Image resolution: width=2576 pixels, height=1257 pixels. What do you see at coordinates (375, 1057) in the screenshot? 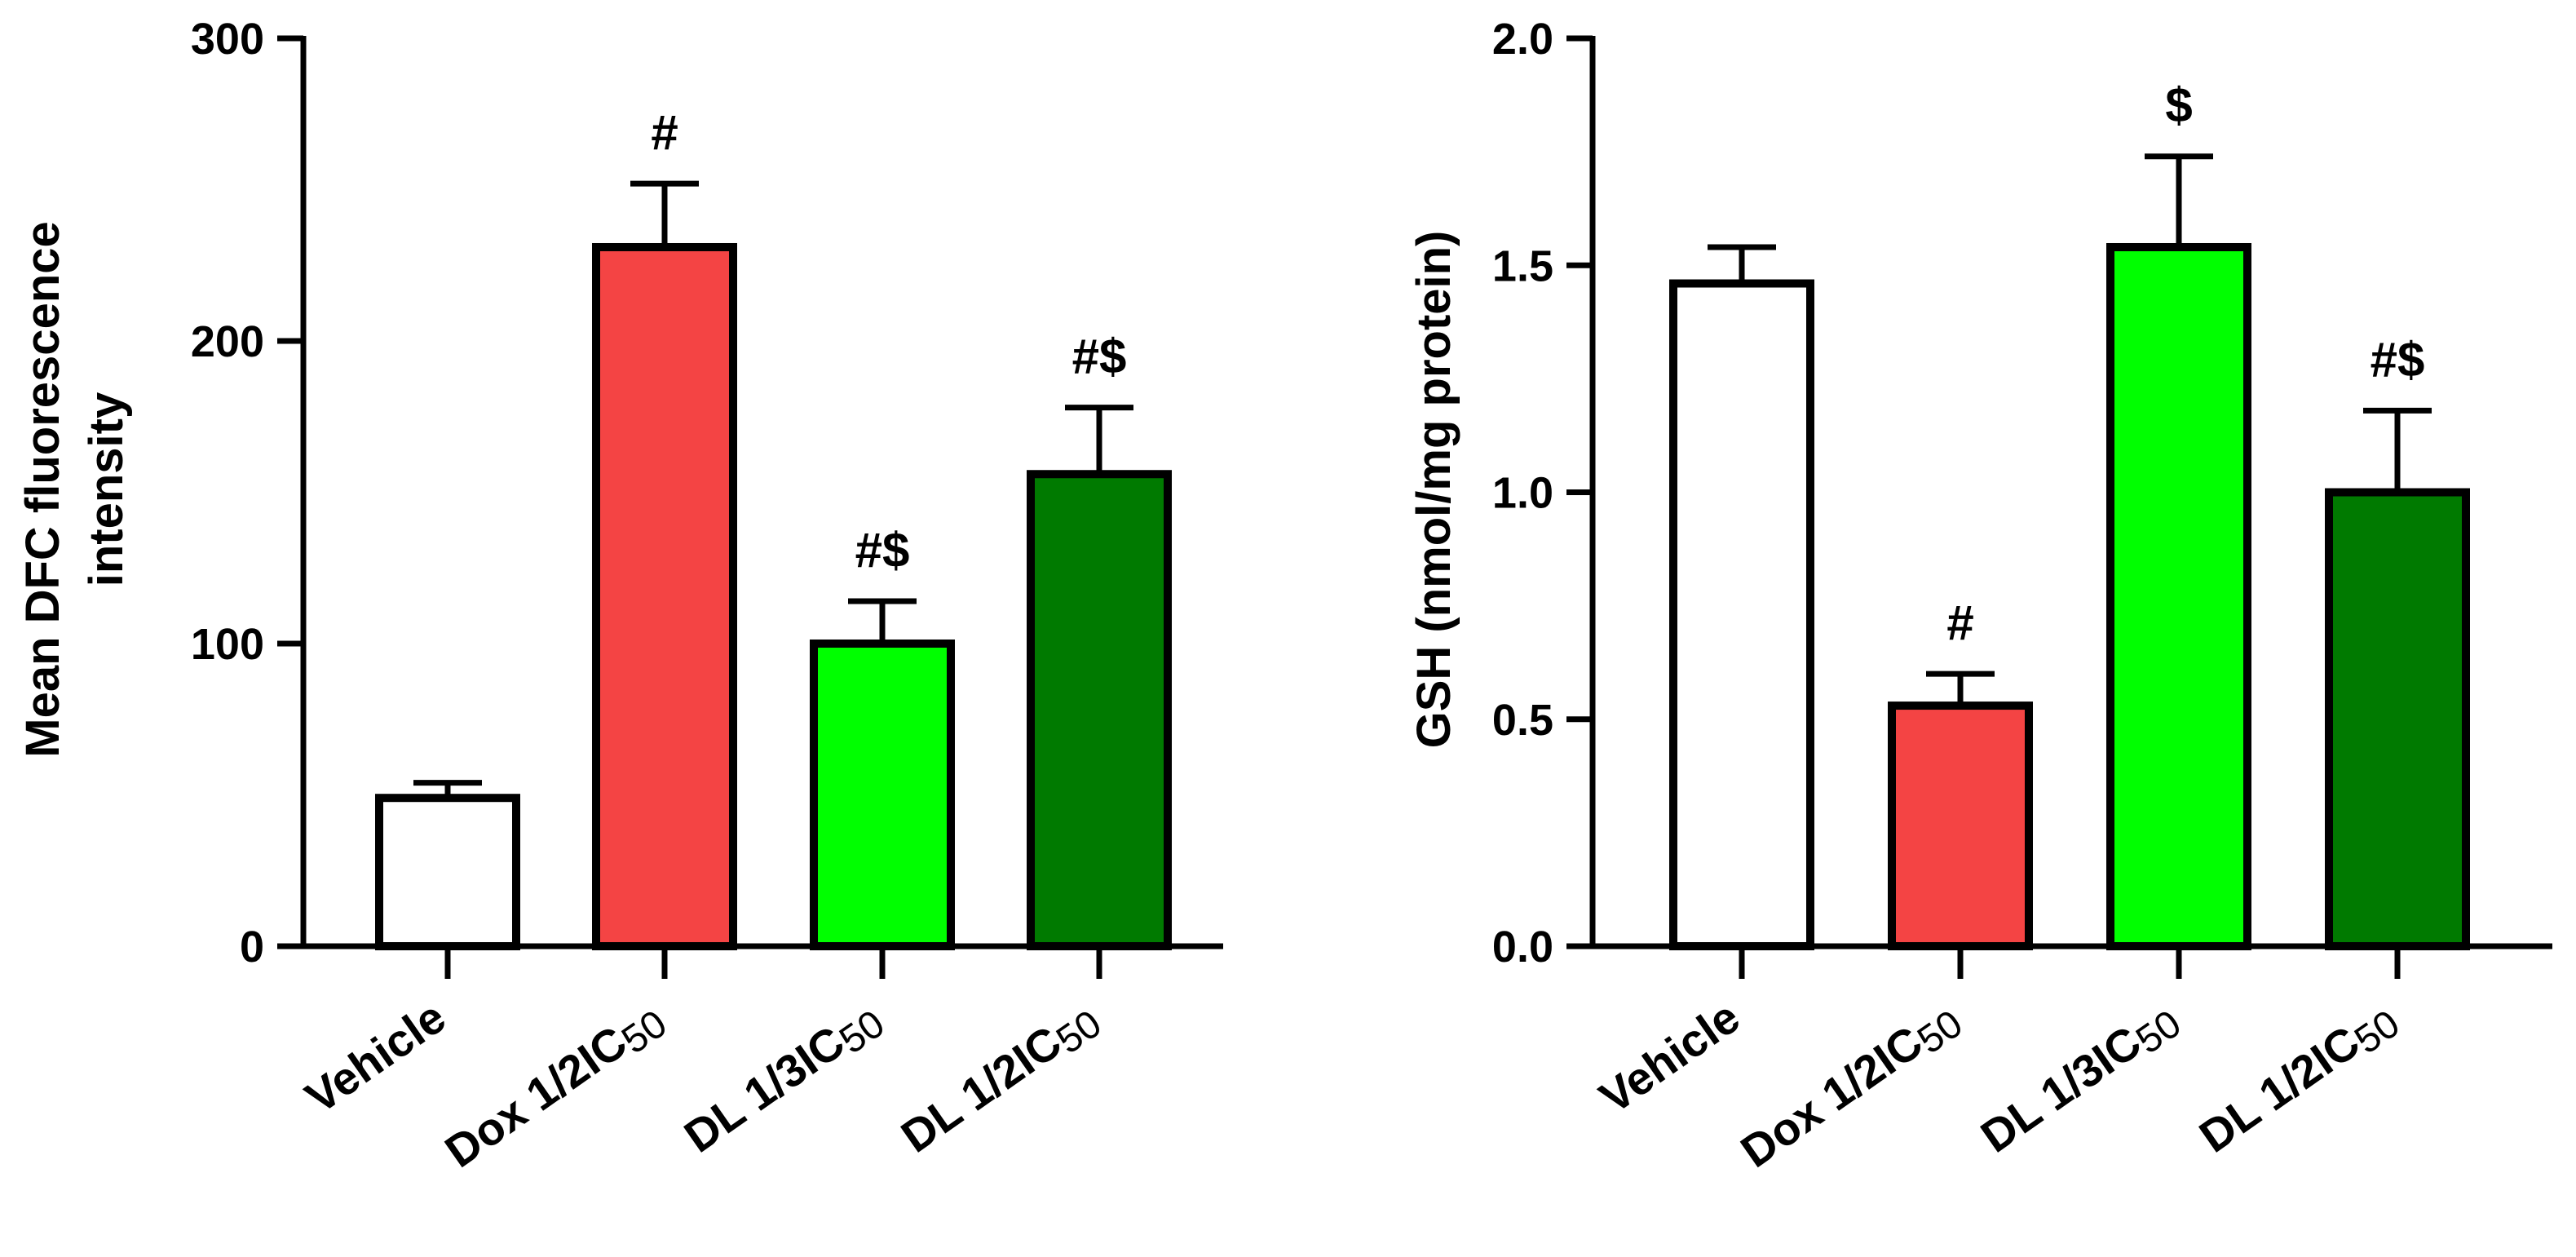
I see `chart0-category-label: Vehicle` at bounding box center [375, 1057].